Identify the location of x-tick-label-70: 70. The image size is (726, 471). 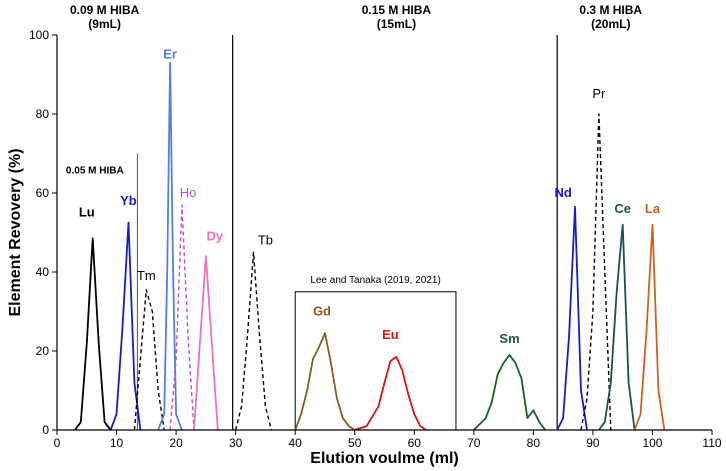
(474, 443).